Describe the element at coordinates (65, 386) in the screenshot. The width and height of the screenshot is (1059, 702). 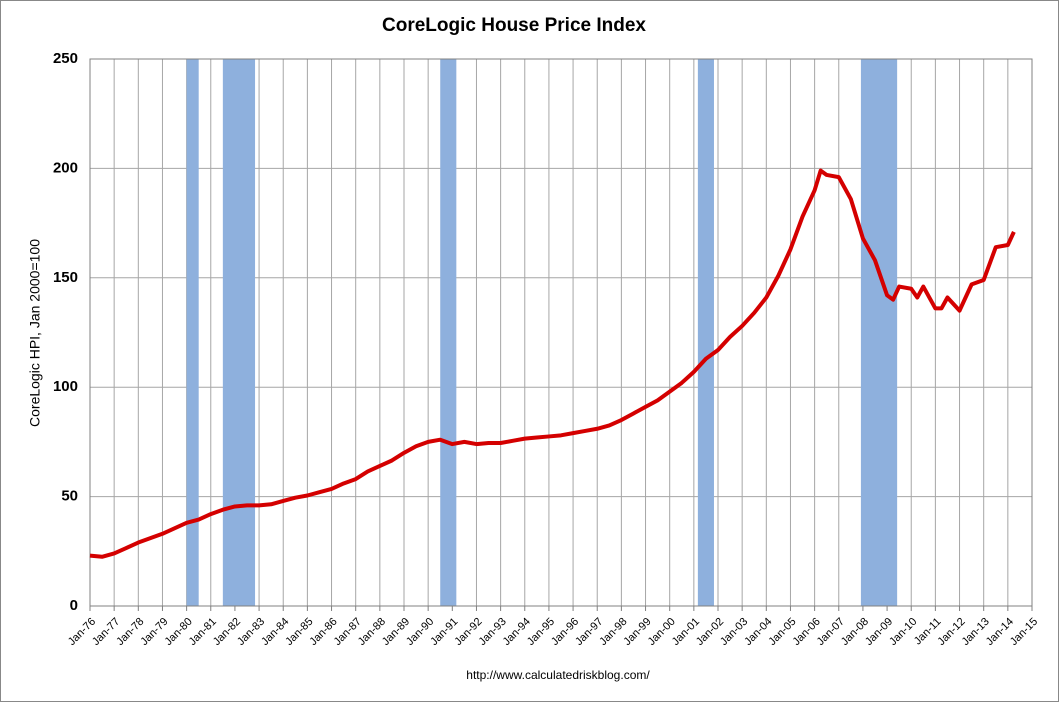
I see `y-tick-label: 100` at that location.